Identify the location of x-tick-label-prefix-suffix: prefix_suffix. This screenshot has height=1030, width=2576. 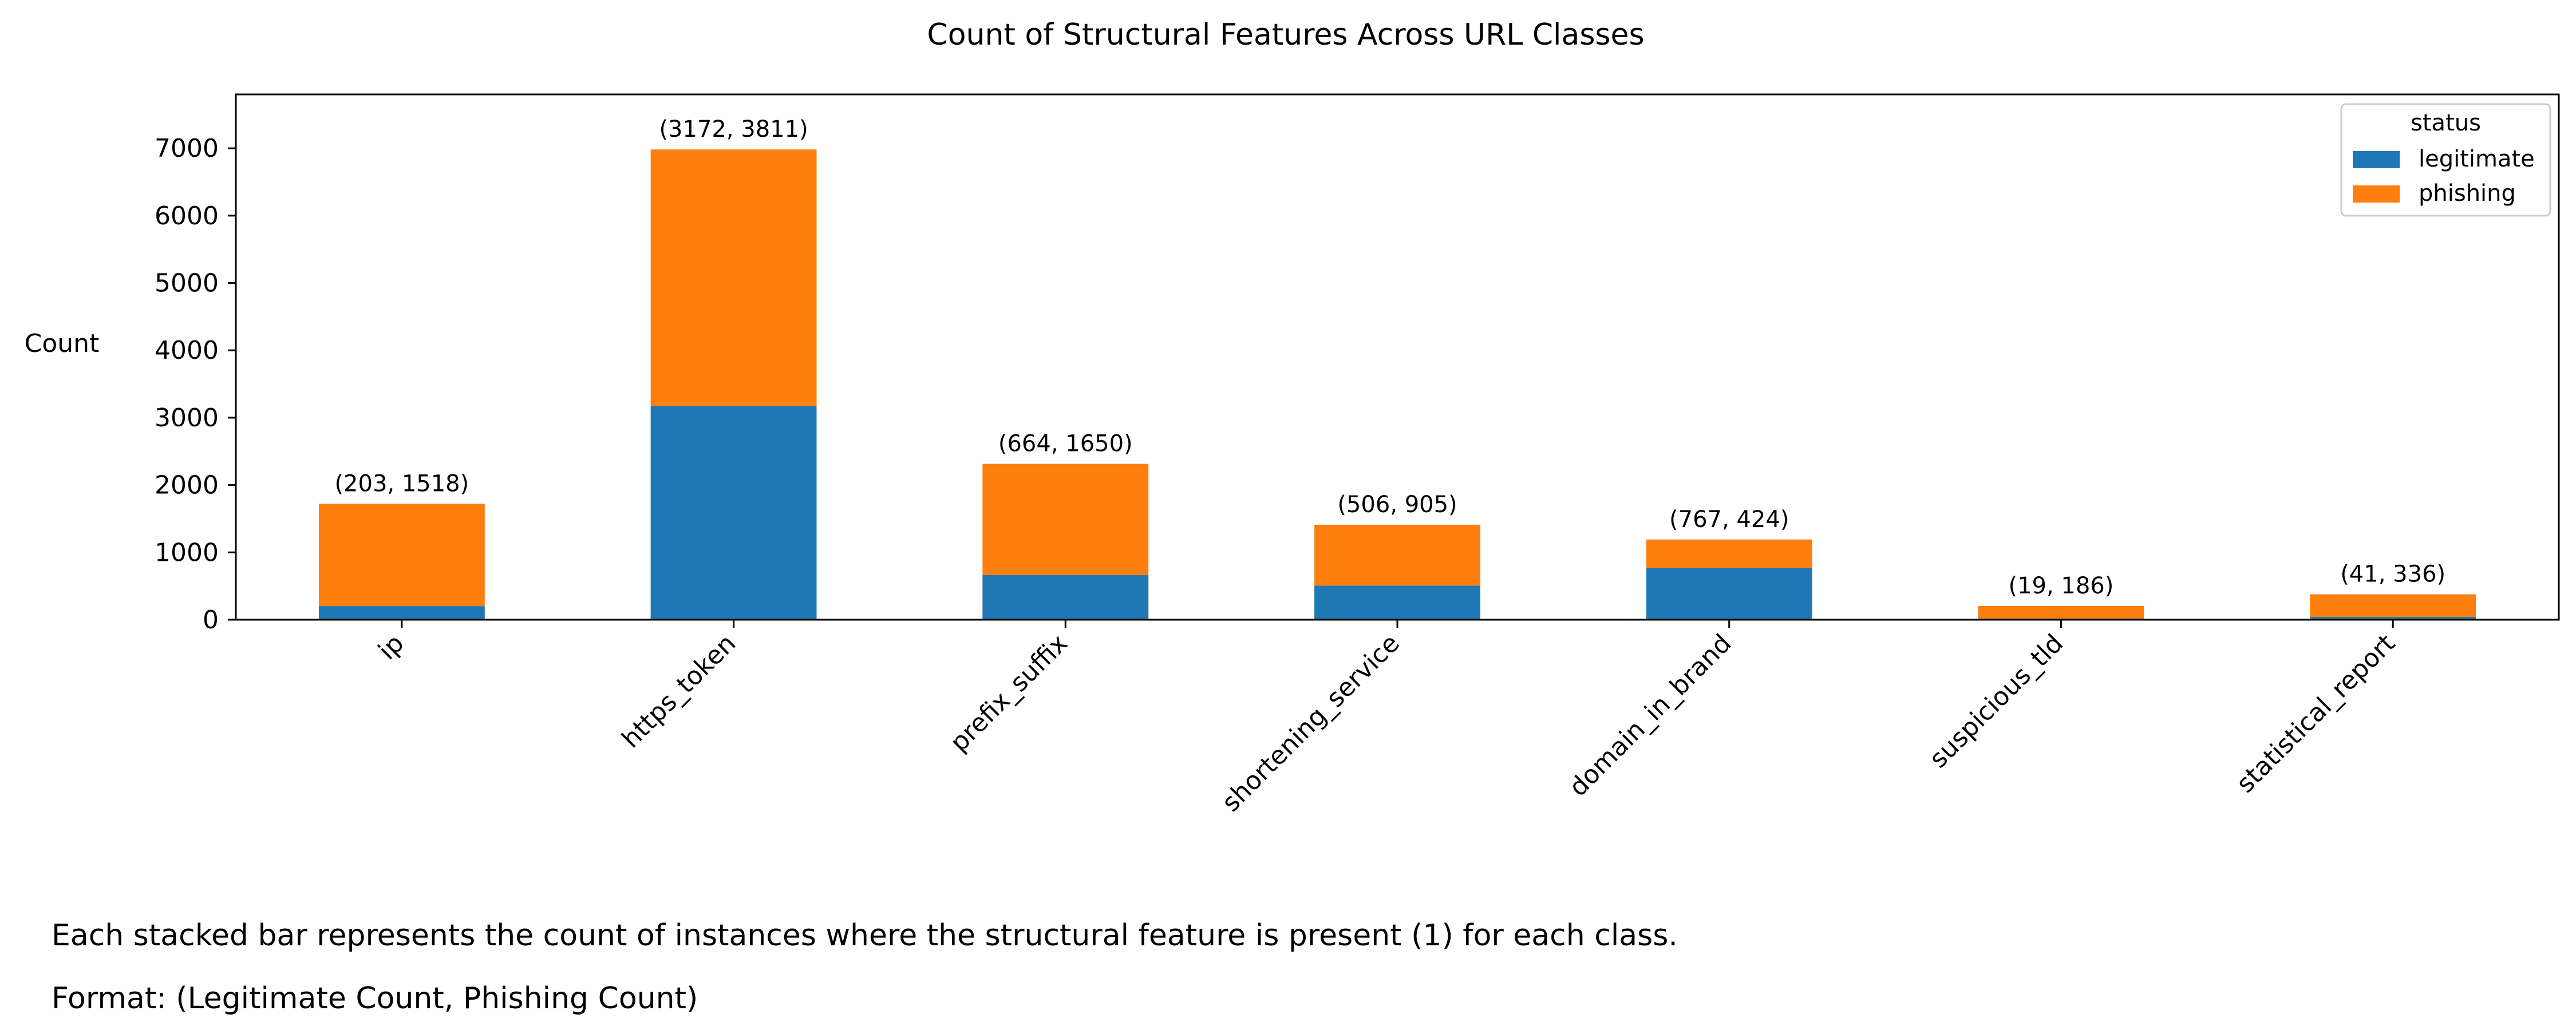
(1009, 693).